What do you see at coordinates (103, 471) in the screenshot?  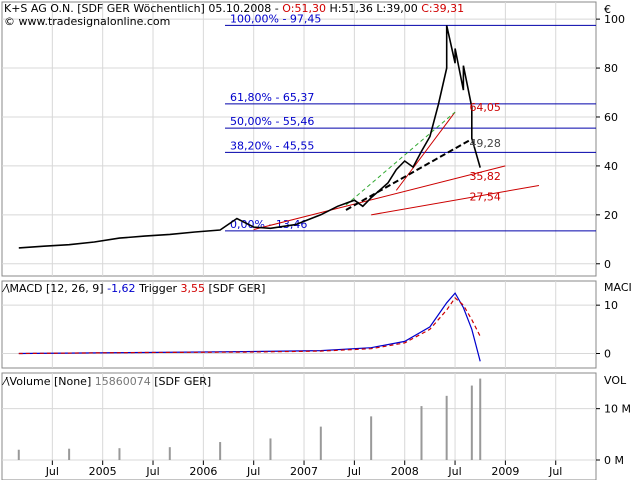 I see `x-tick-label: 2005` at bounding box center [103, 471].